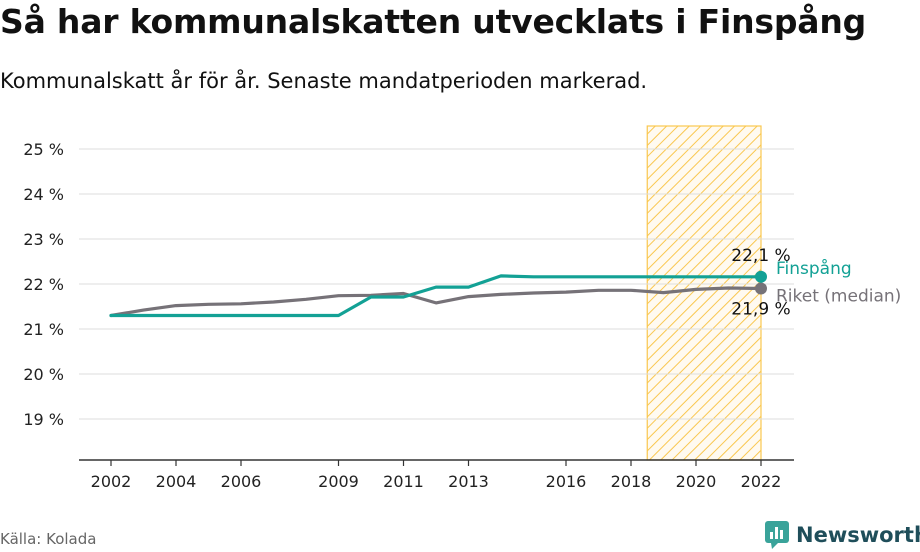  I want to click on series-line-finspang, so click(436, 296).